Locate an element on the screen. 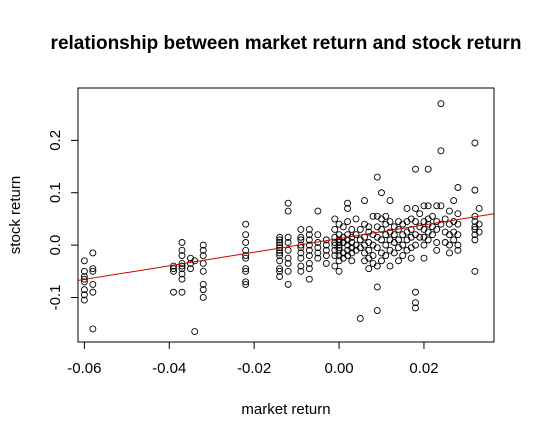 The width and height of the screenshot is (536, 438). y-axis-label: stock return is located at coordinates (15, 215).